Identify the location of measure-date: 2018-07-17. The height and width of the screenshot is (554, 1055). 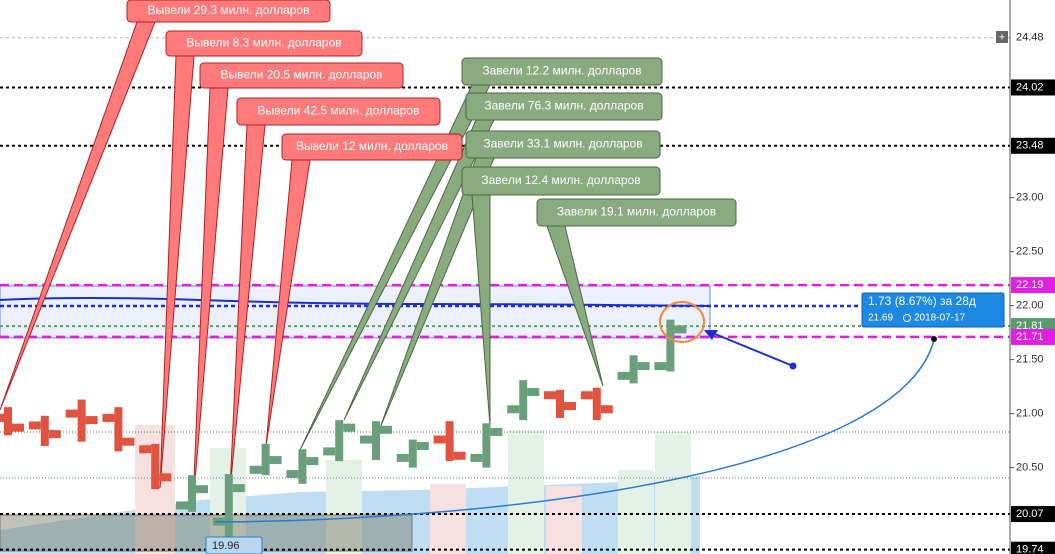
(940, 318).